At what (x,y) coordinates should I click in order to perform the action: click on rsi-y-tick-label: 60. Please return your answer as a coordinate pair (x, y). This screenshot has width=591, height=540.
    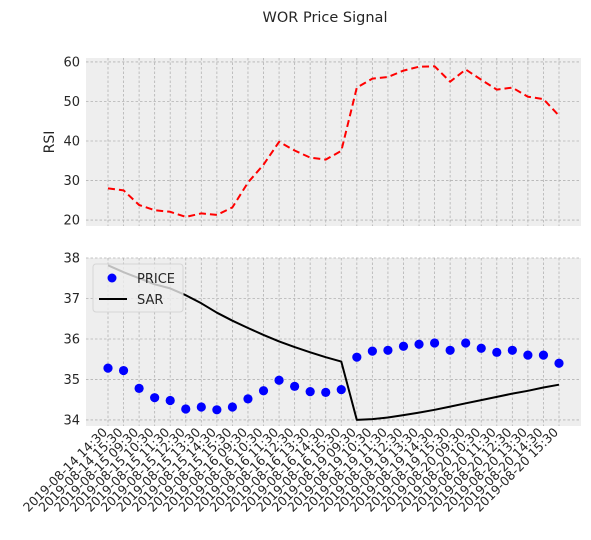
    Looking at the image, I should click on (71, 62).